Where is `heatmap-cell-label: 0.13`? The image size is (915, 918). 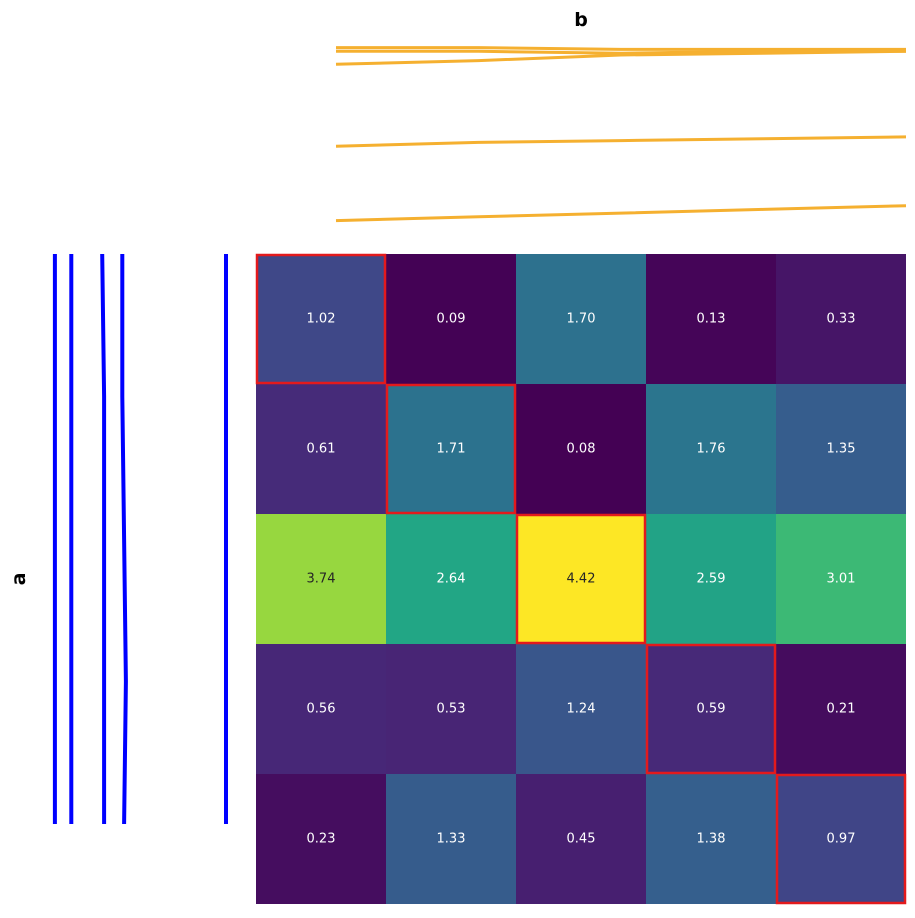
heatmap-cell-label: 0.13 is located at coordinates (711, 319).